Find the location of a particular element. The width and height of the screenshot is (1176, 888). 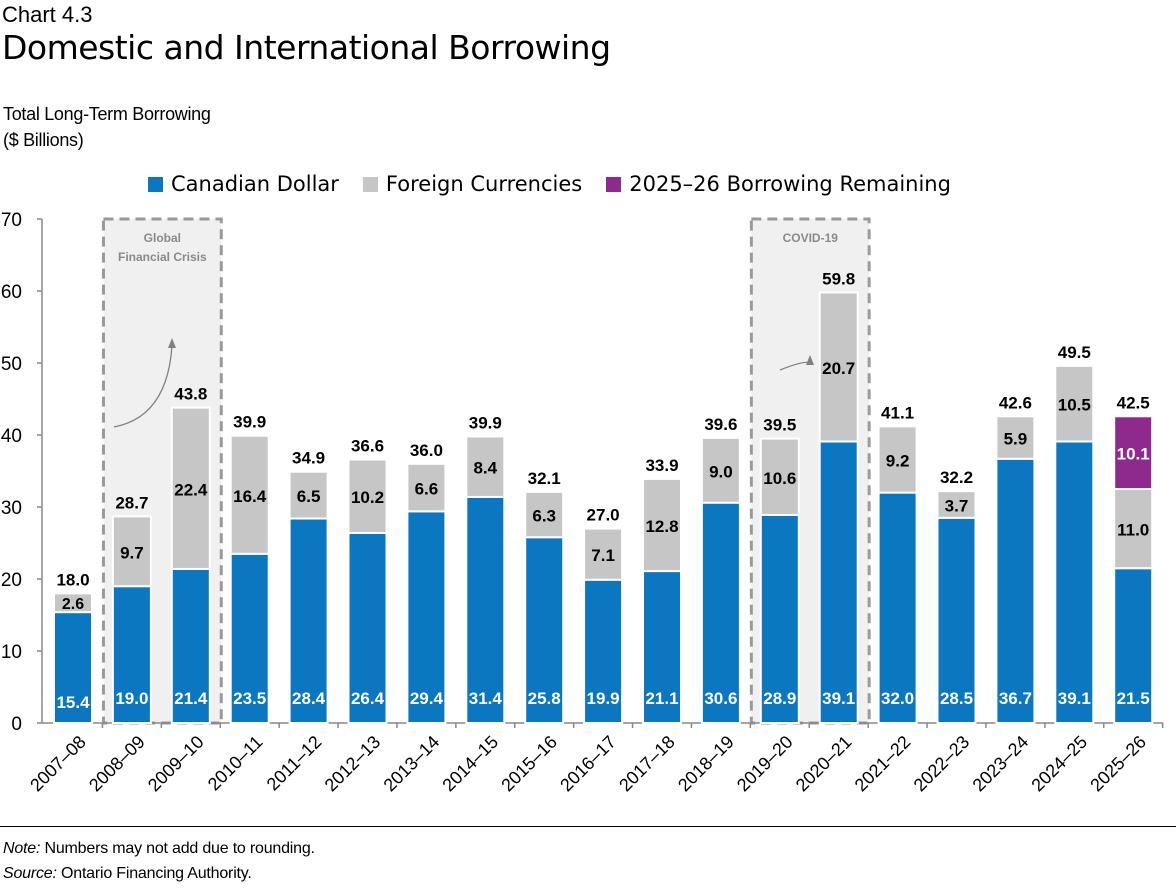

data-label: 22.4 is located at coordinates (191, 489).